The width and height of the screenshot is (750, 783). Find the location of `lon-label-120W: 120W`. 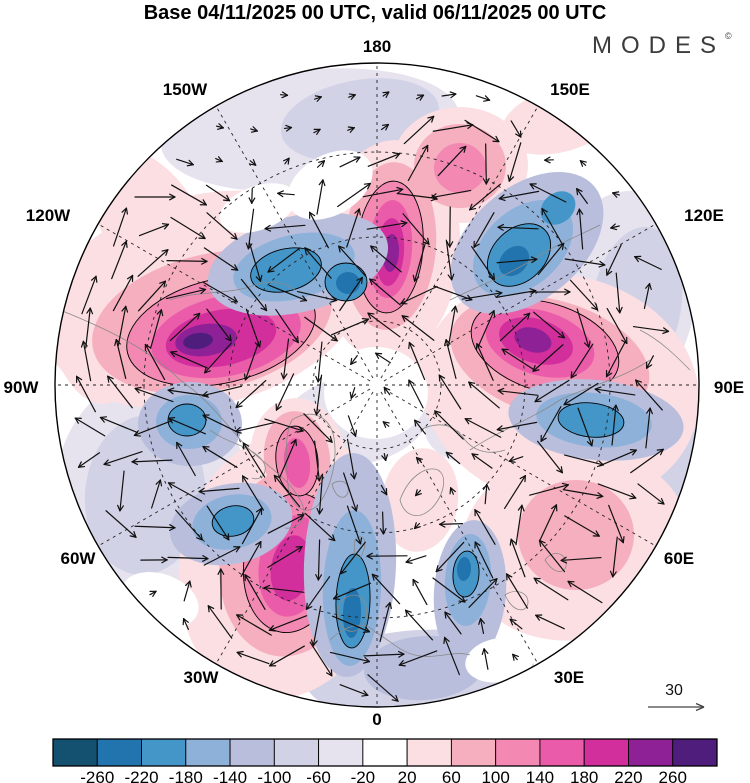

lon-label-120W: 120W is located at coordinates (48, 215).